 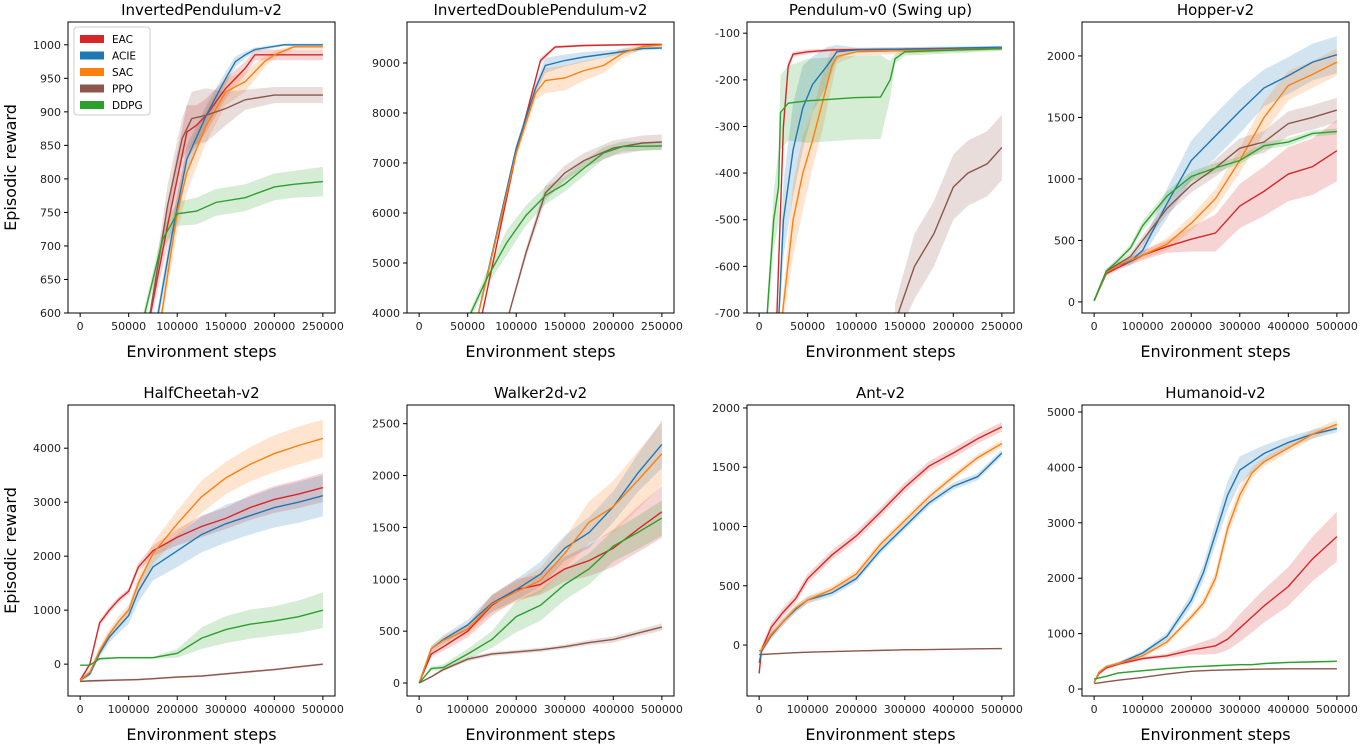 What do you see at coordinates (540, 393) in the screenshot?
I see `chart-title: Walker2d-v2` at bounding box center [540, 393].